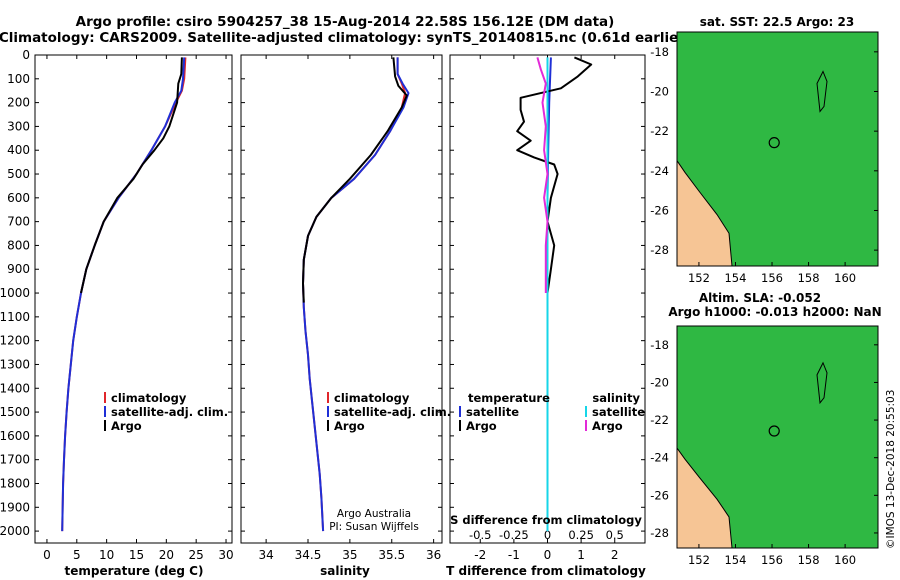 The image size is (900, 580). Describe the element at coordinates (374, 514) in the screenshot. I see `credit-line-1: Argo Australia` at that location.